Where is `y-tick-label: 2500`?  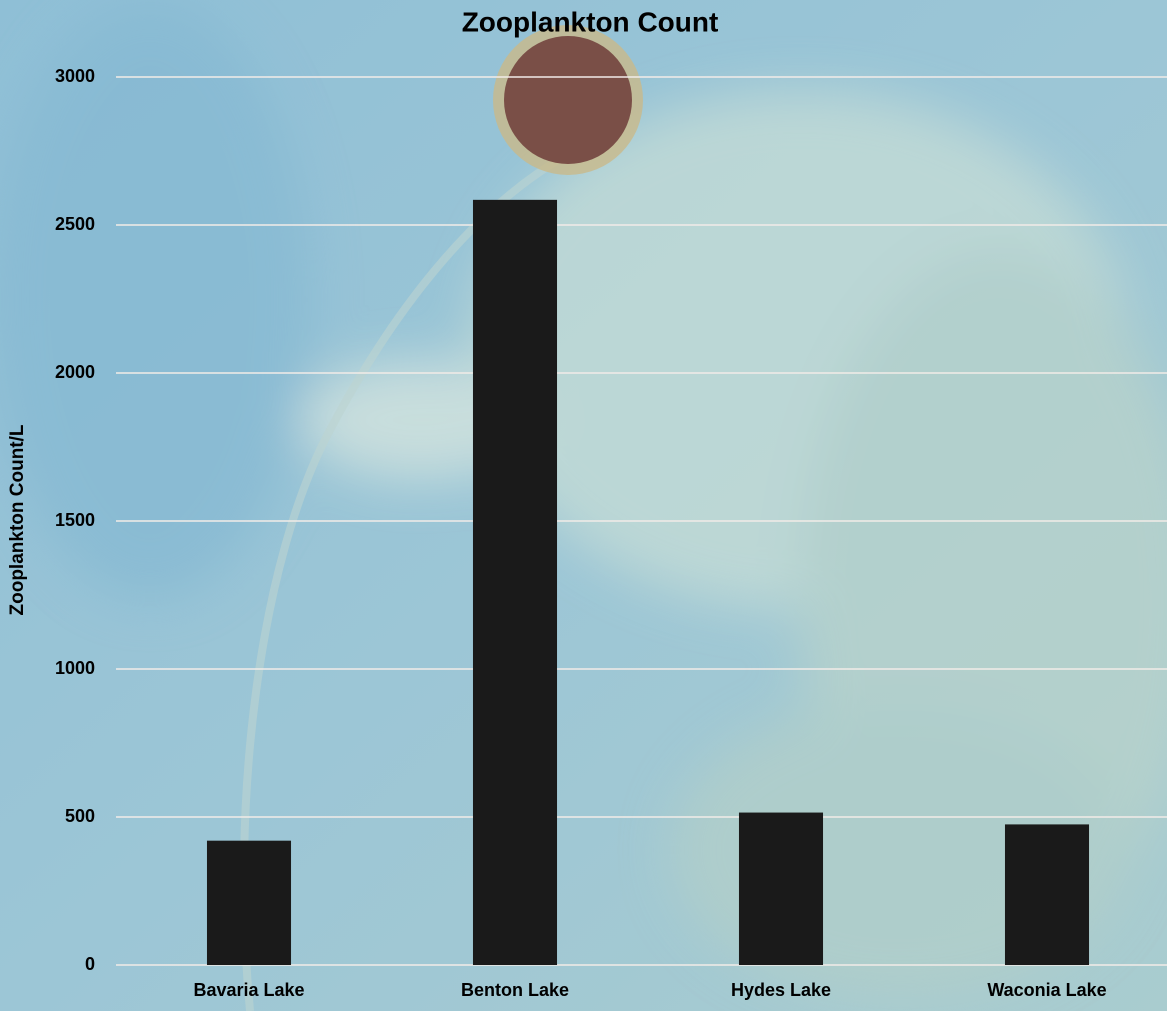
y-tick-label: 2500 is located at coordinates (75, 224).